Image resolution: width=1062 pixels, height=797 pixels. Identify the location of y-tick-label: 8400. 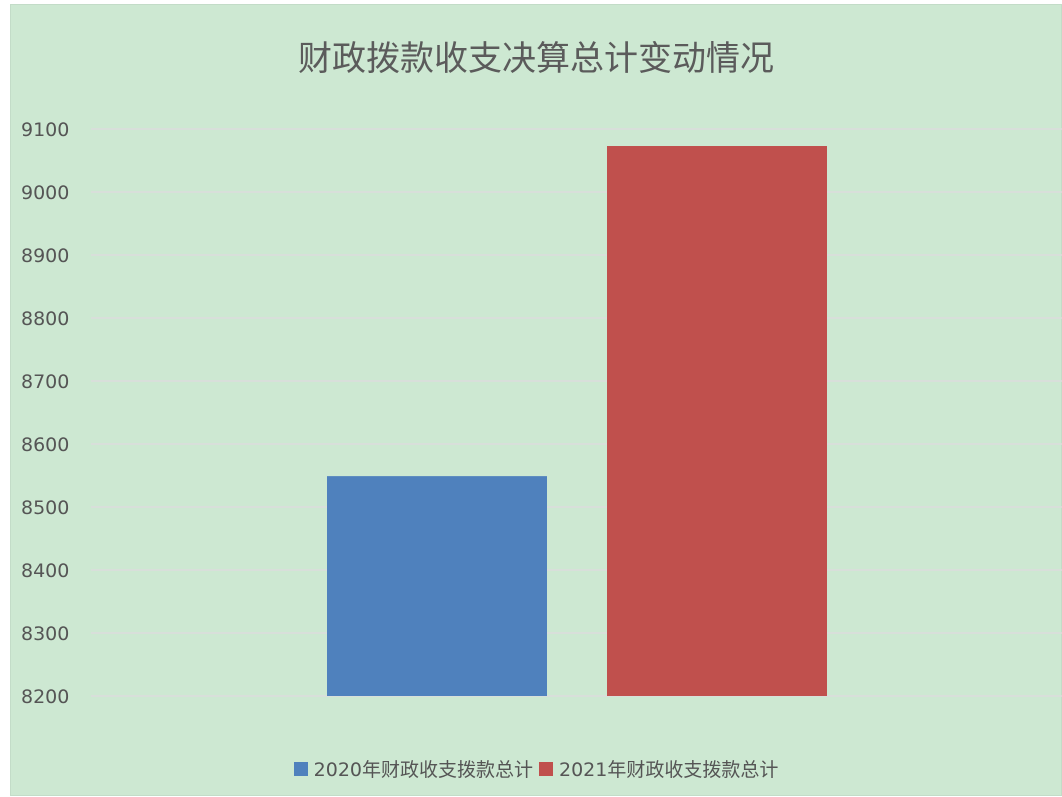
(45, 571).